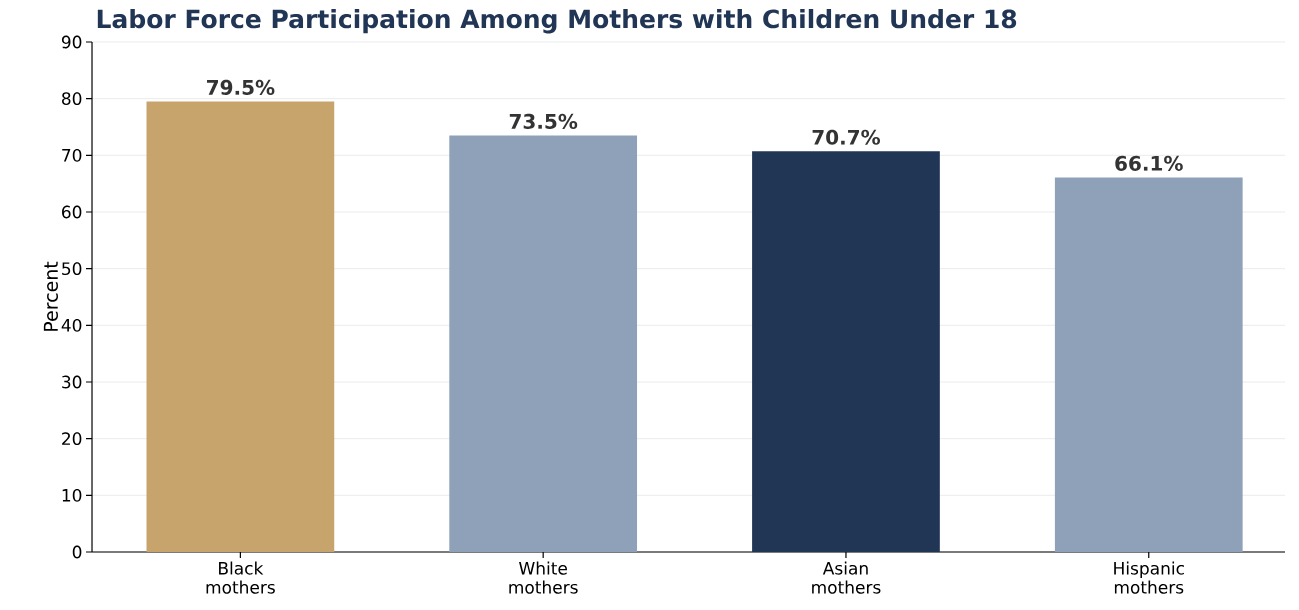 This screenshot has width=1299, height=610. I want to click on y-tick-label: 20, so click(72, 439).